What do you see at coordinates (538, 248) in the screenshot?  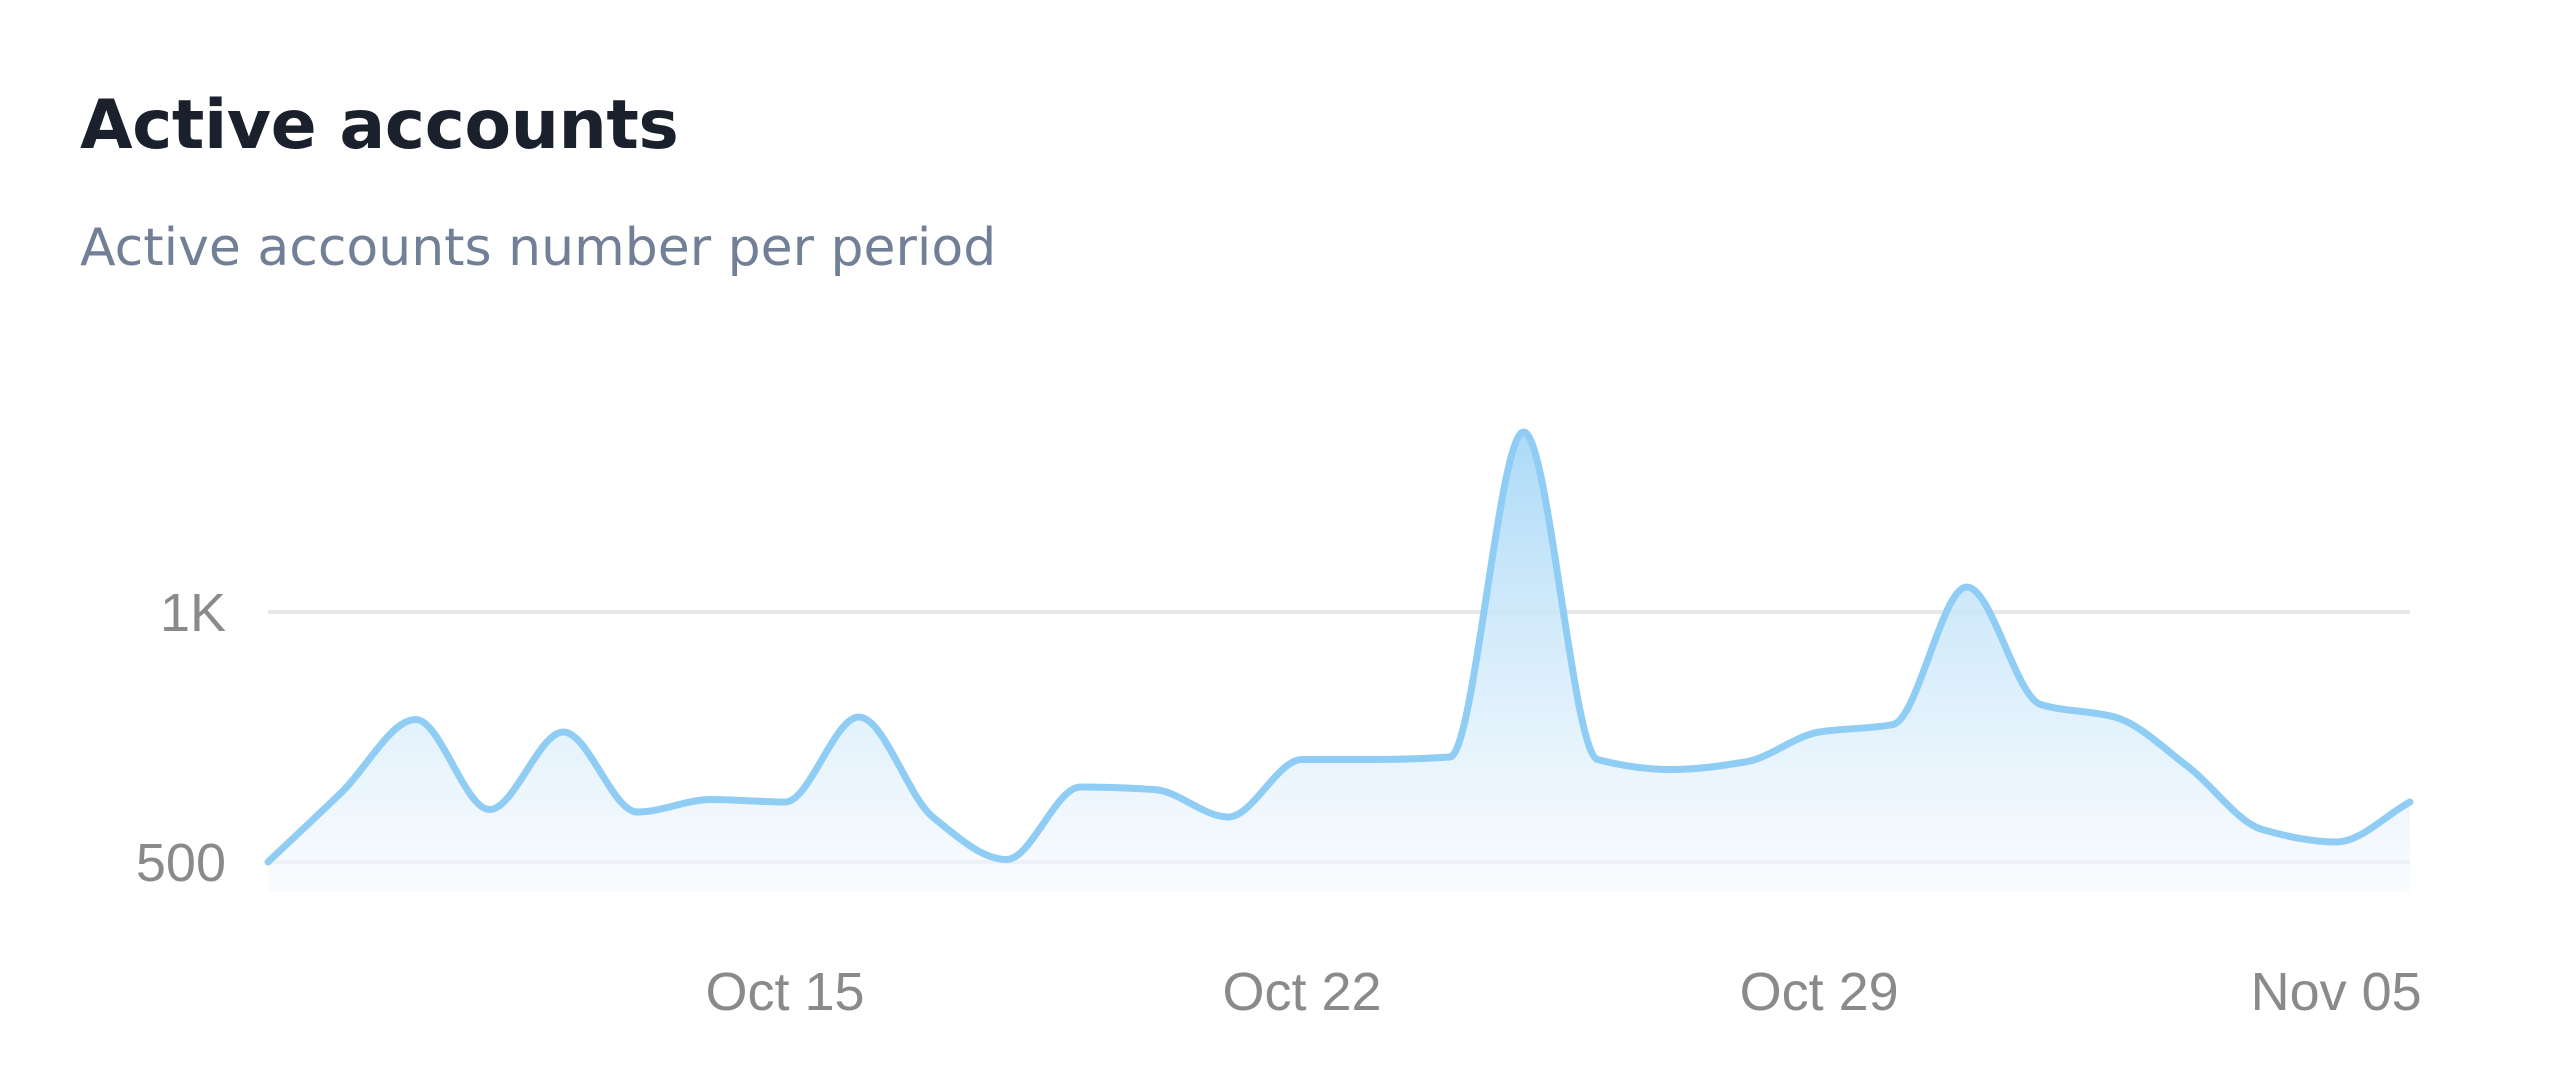 I see `chart-subtitle: Active accounts number per period` at bounding box center [538, 248].